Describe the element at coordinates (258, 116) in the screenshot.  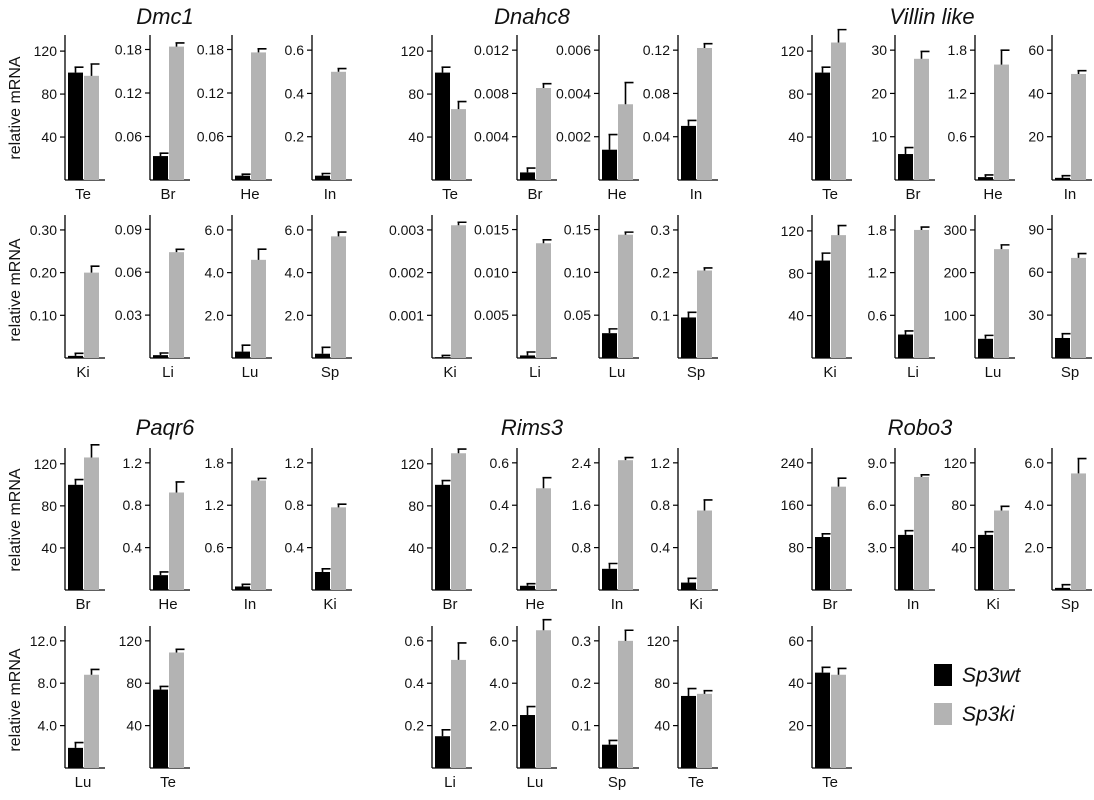
I see `bar-dmc1-he-sp3ki` at that location.